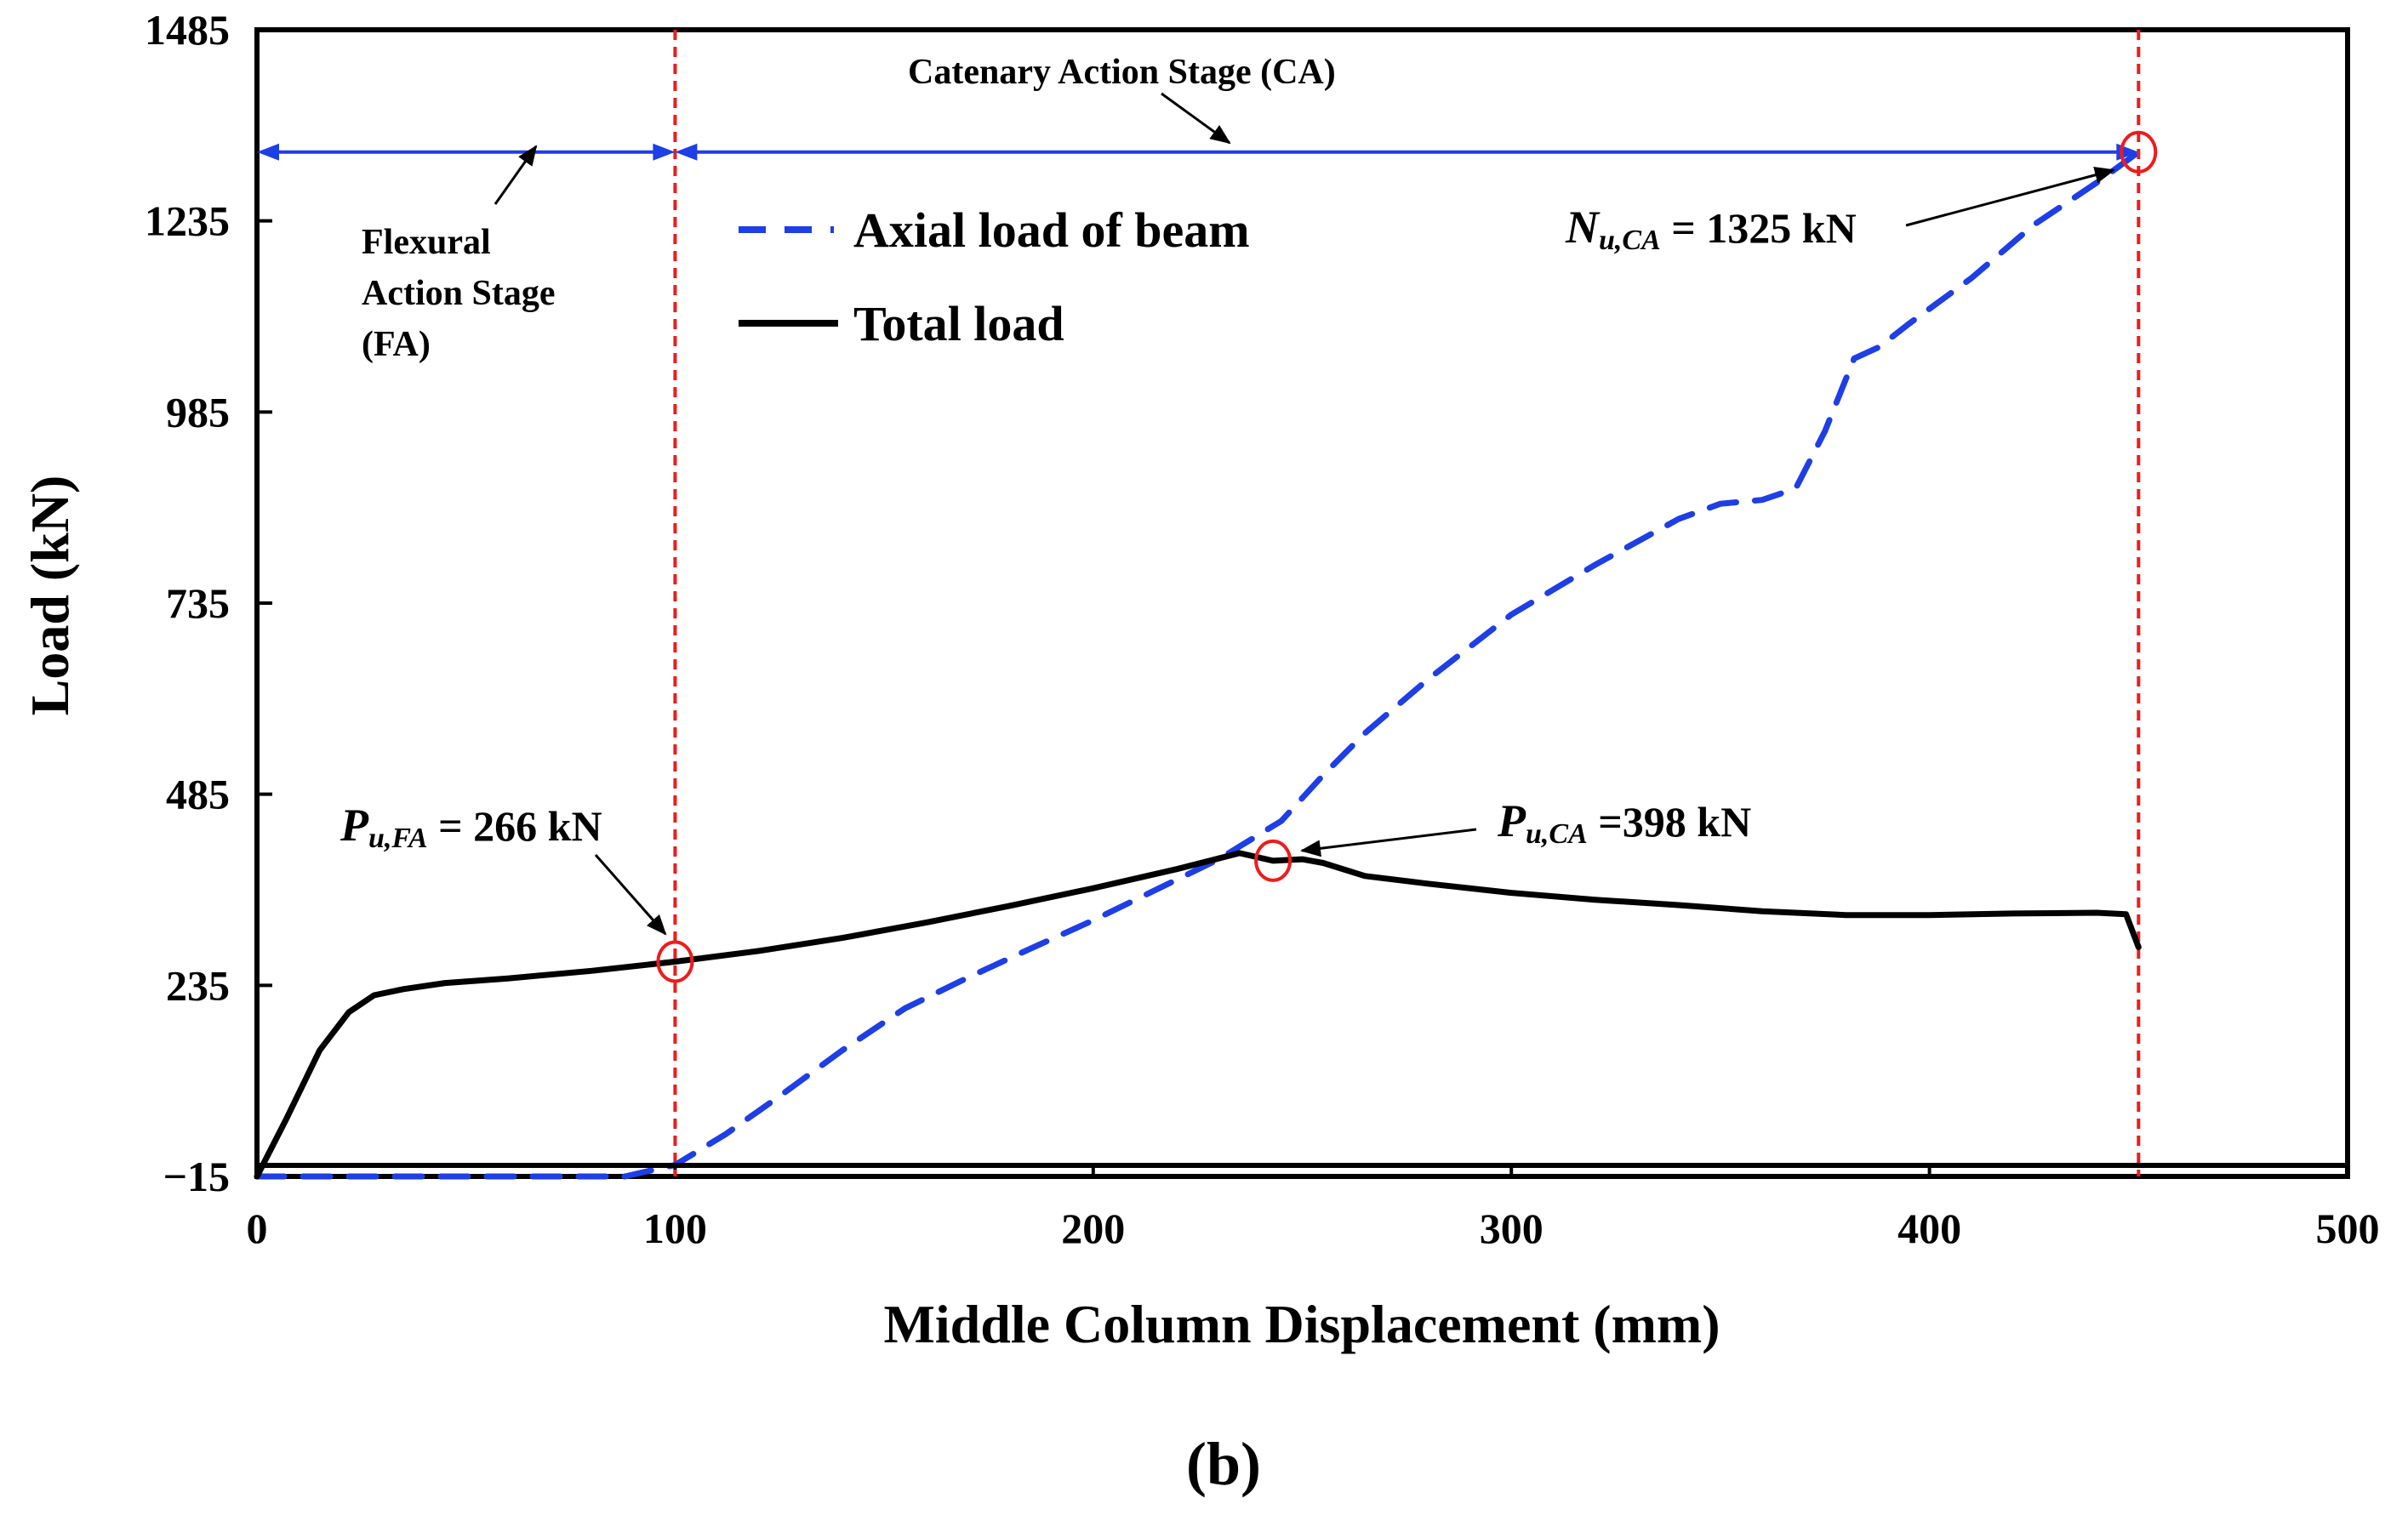  What do you see at coordinates (2348, 1229) in the screenshot?
I see `x-tick-label: 500` at bounding box center [2348, 1229].